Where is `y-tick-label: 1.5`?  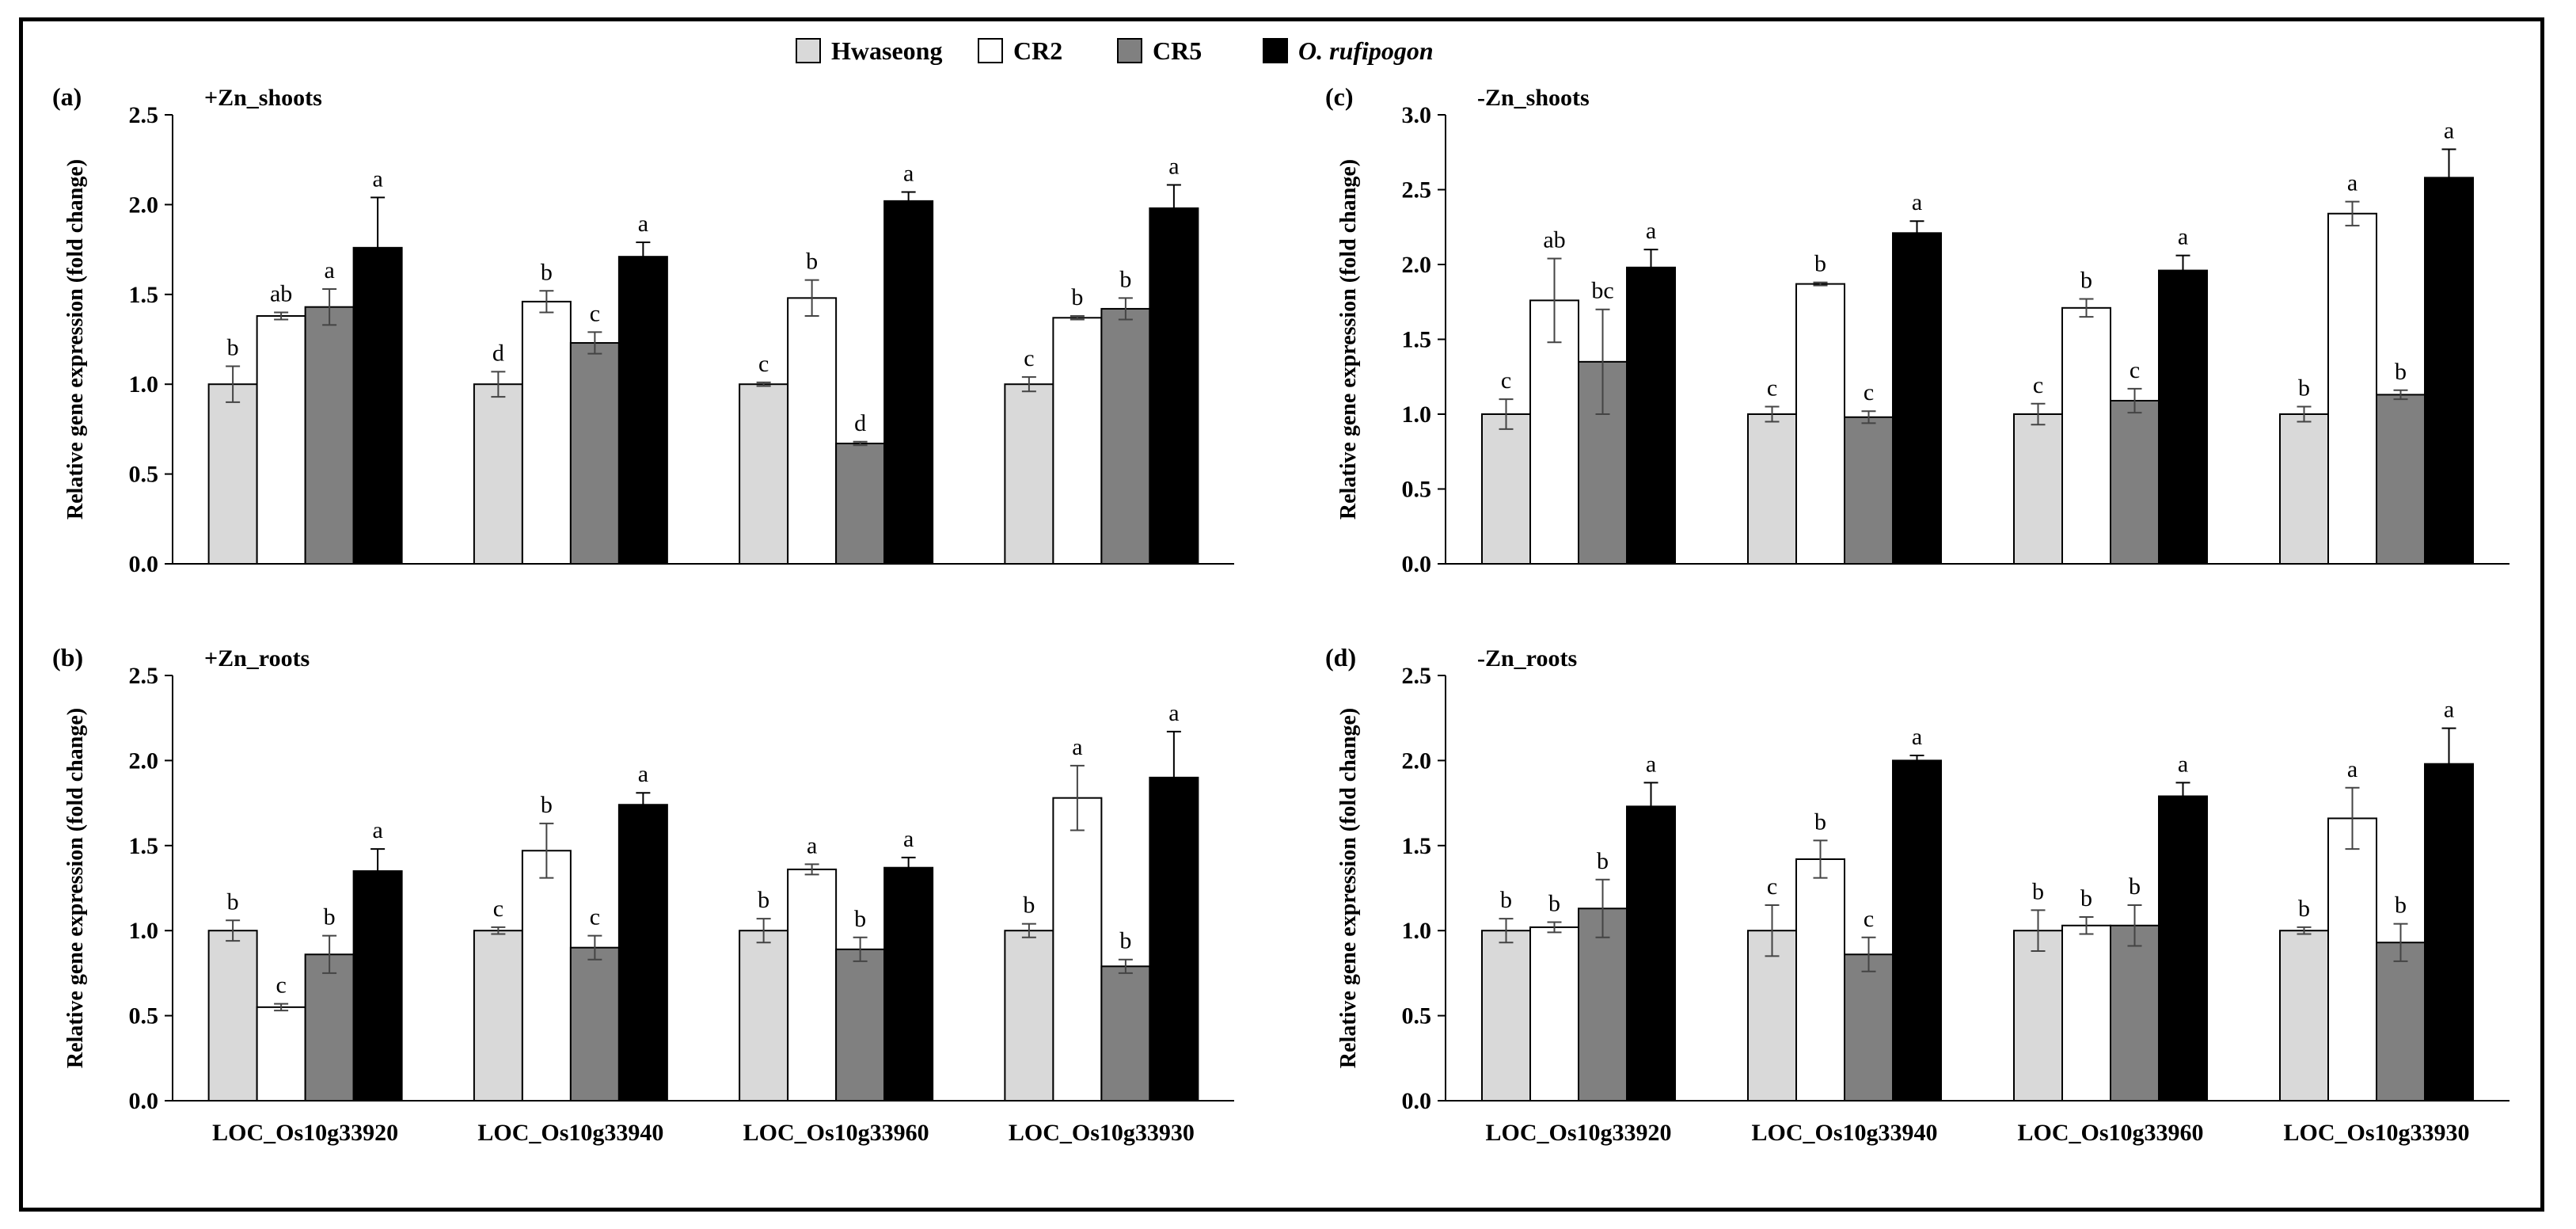
y-tick-label: 1.5 is located at coordinates (144, 295).